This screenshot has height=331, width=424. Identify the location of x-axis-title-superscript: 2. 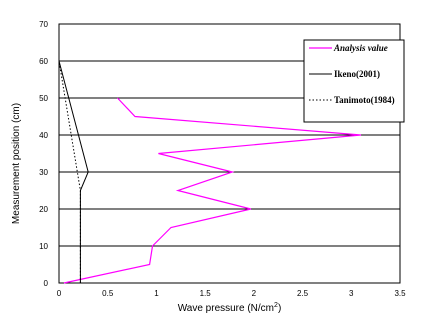
(276, 305).